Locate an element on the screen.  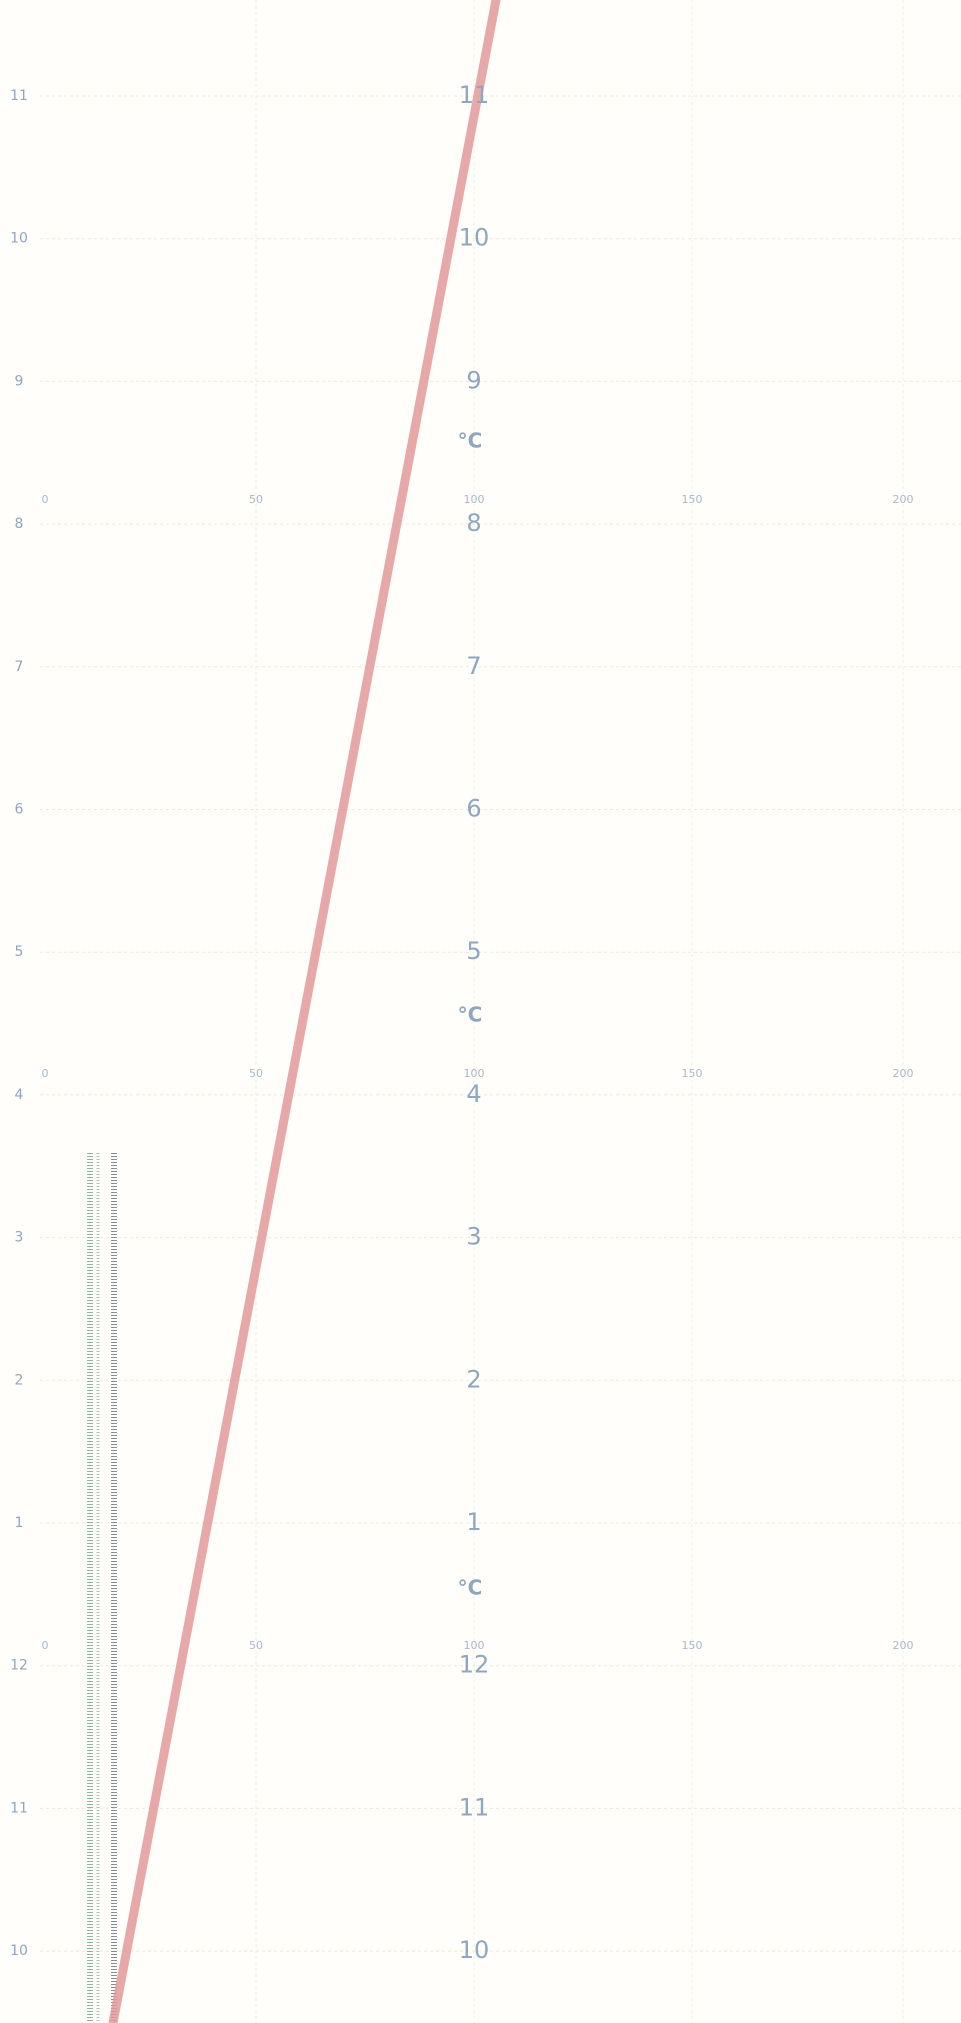
left-scale-label: 3 is located at coordinates (19, 1238).